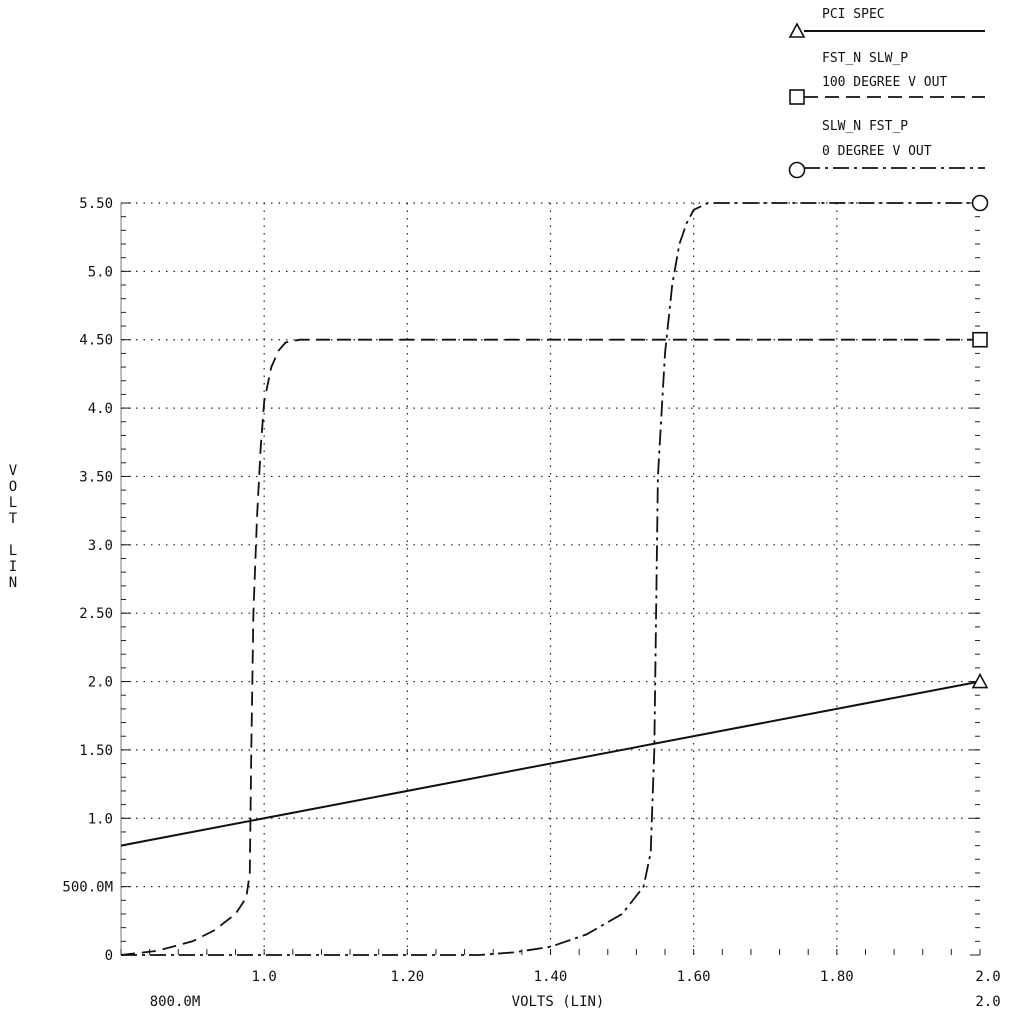 This screenshot has height=1015, width=1015. Describe the element at coordinates (264, 977) in the screenshot. I see `x-tick-label: 1.0` at that location.